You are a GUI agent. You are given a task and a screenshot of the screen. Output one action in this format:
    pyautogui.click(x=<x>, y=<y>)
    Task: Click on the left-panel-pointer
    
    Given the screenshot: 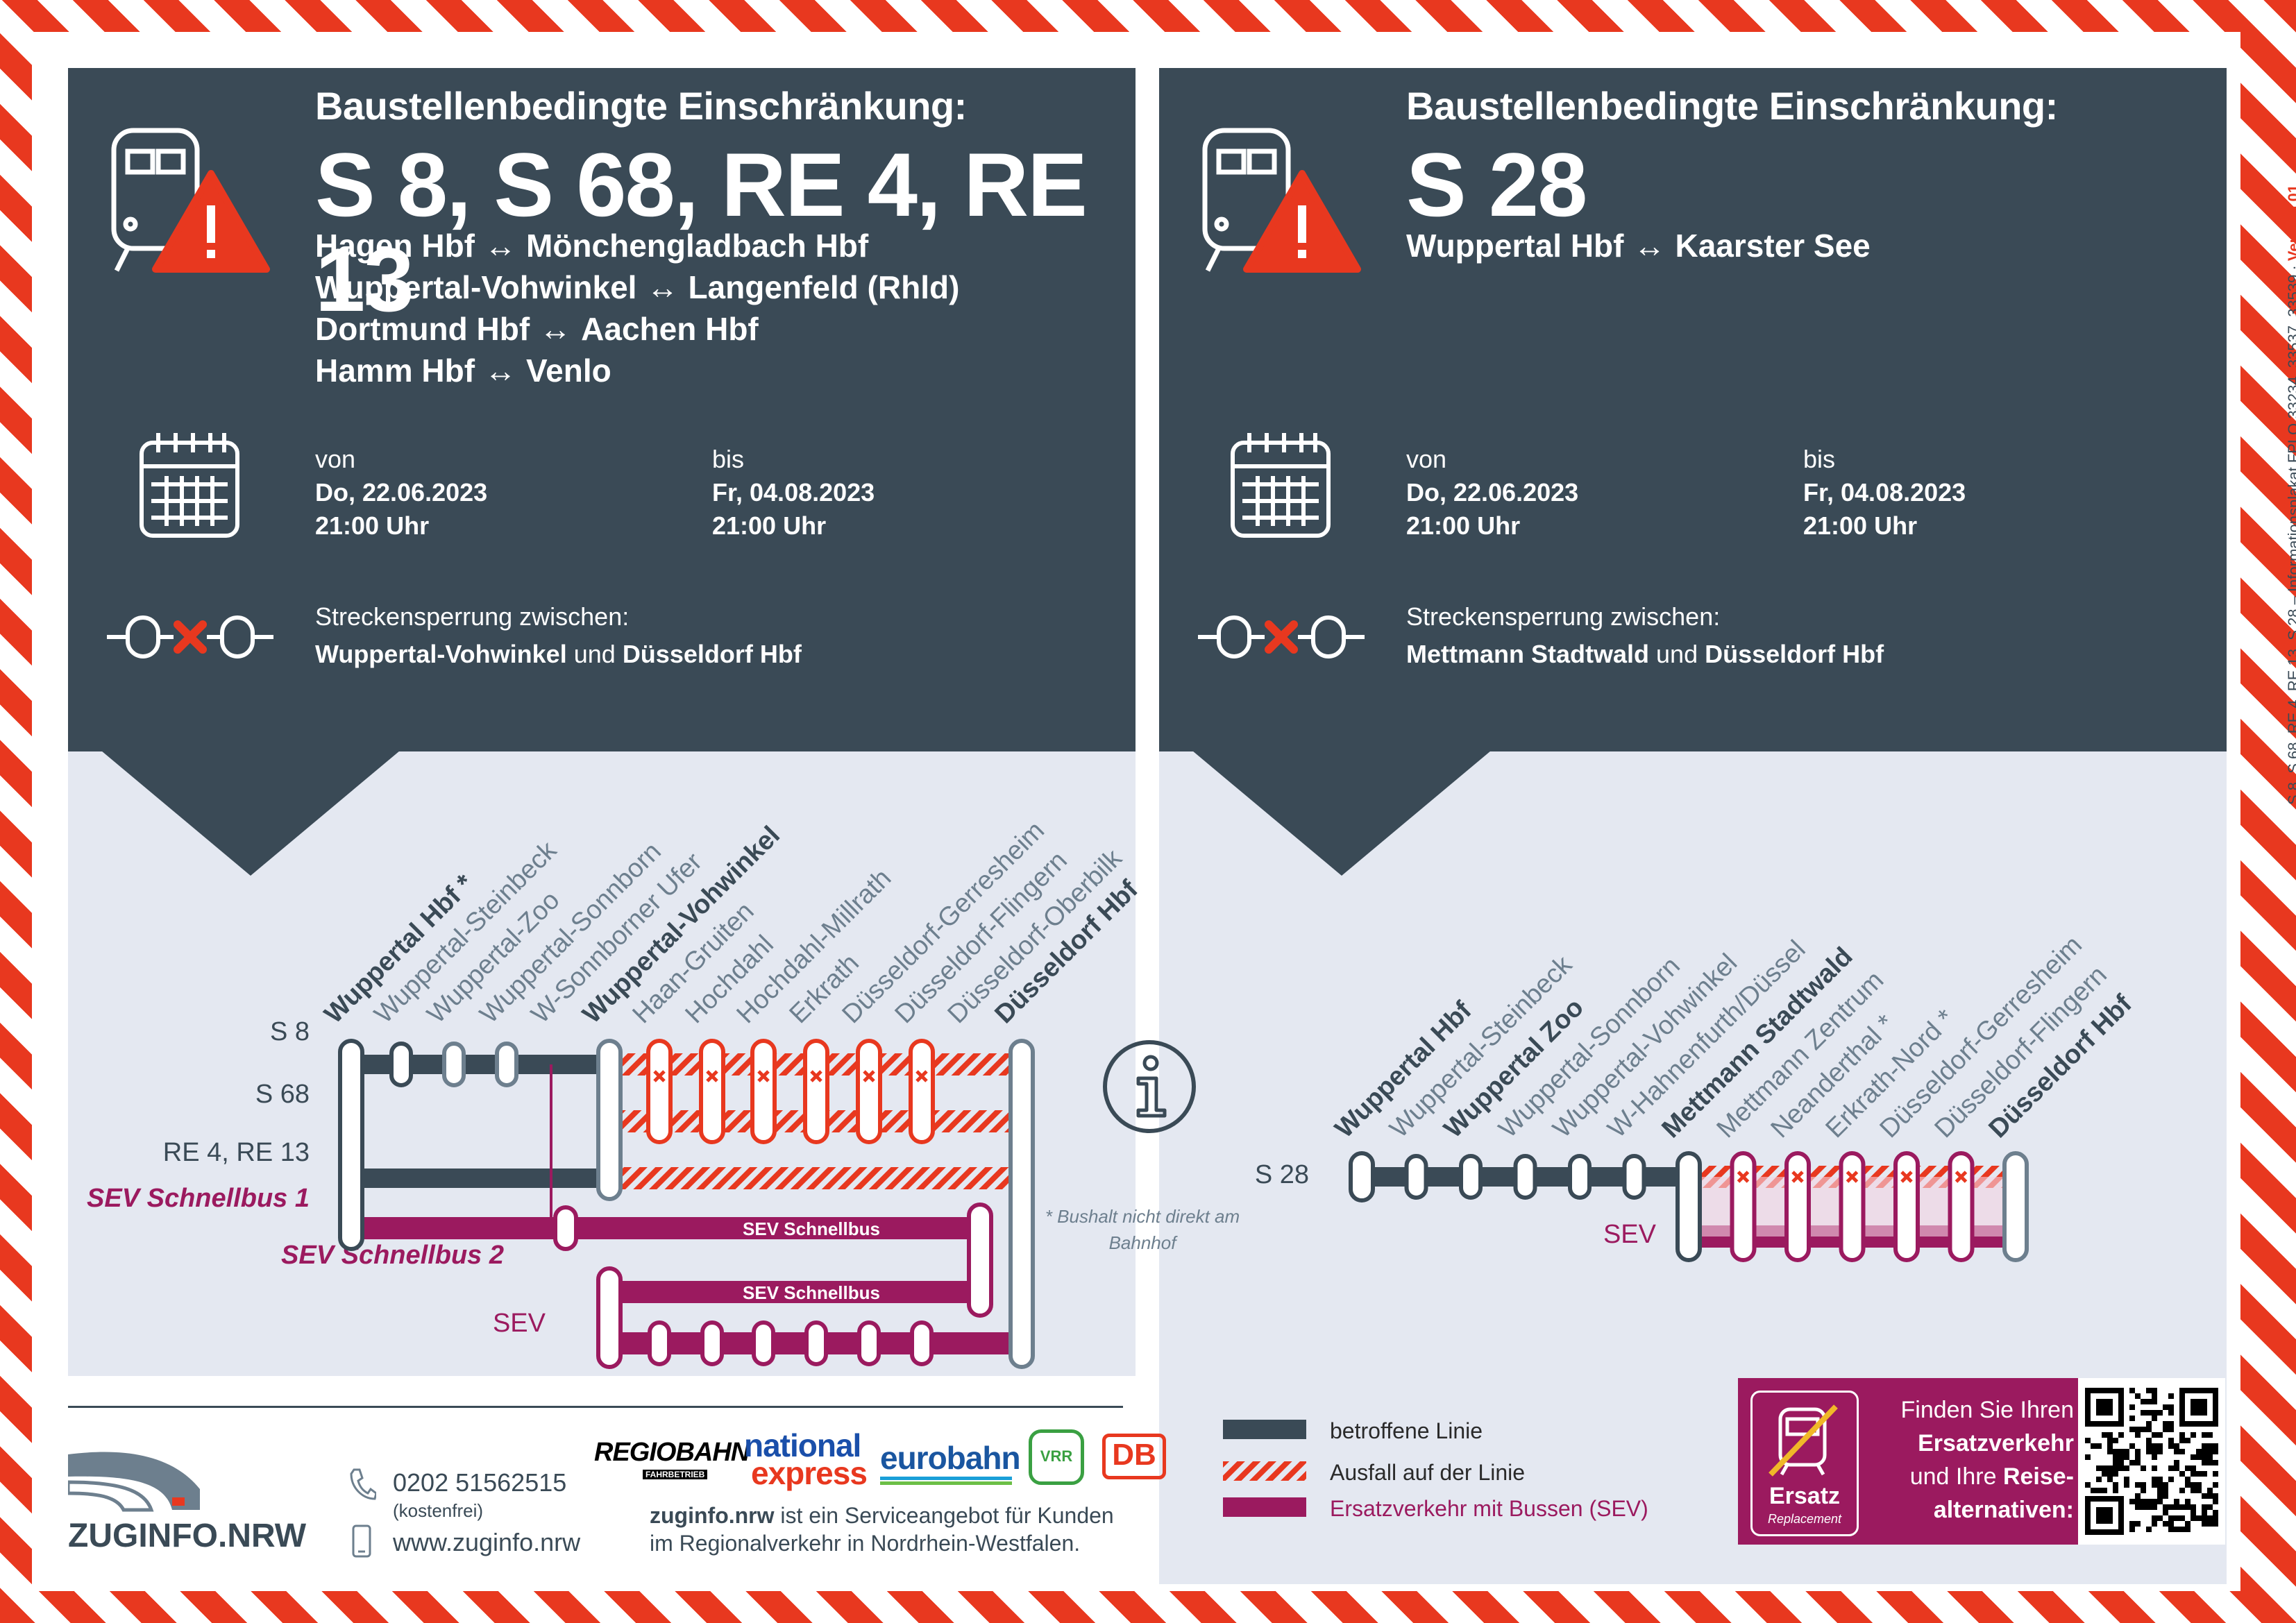 What is the action you would take?
    pyautogui.click(x=250, y=813)
    